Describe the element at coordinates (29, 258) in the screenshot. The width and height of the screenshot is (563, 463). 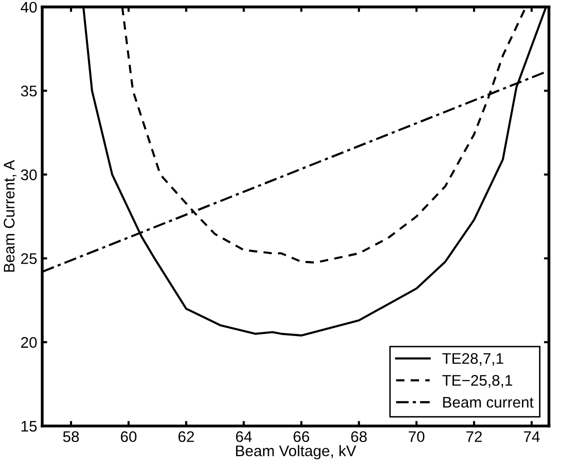
I see `y-tick-label: 25` at that location.